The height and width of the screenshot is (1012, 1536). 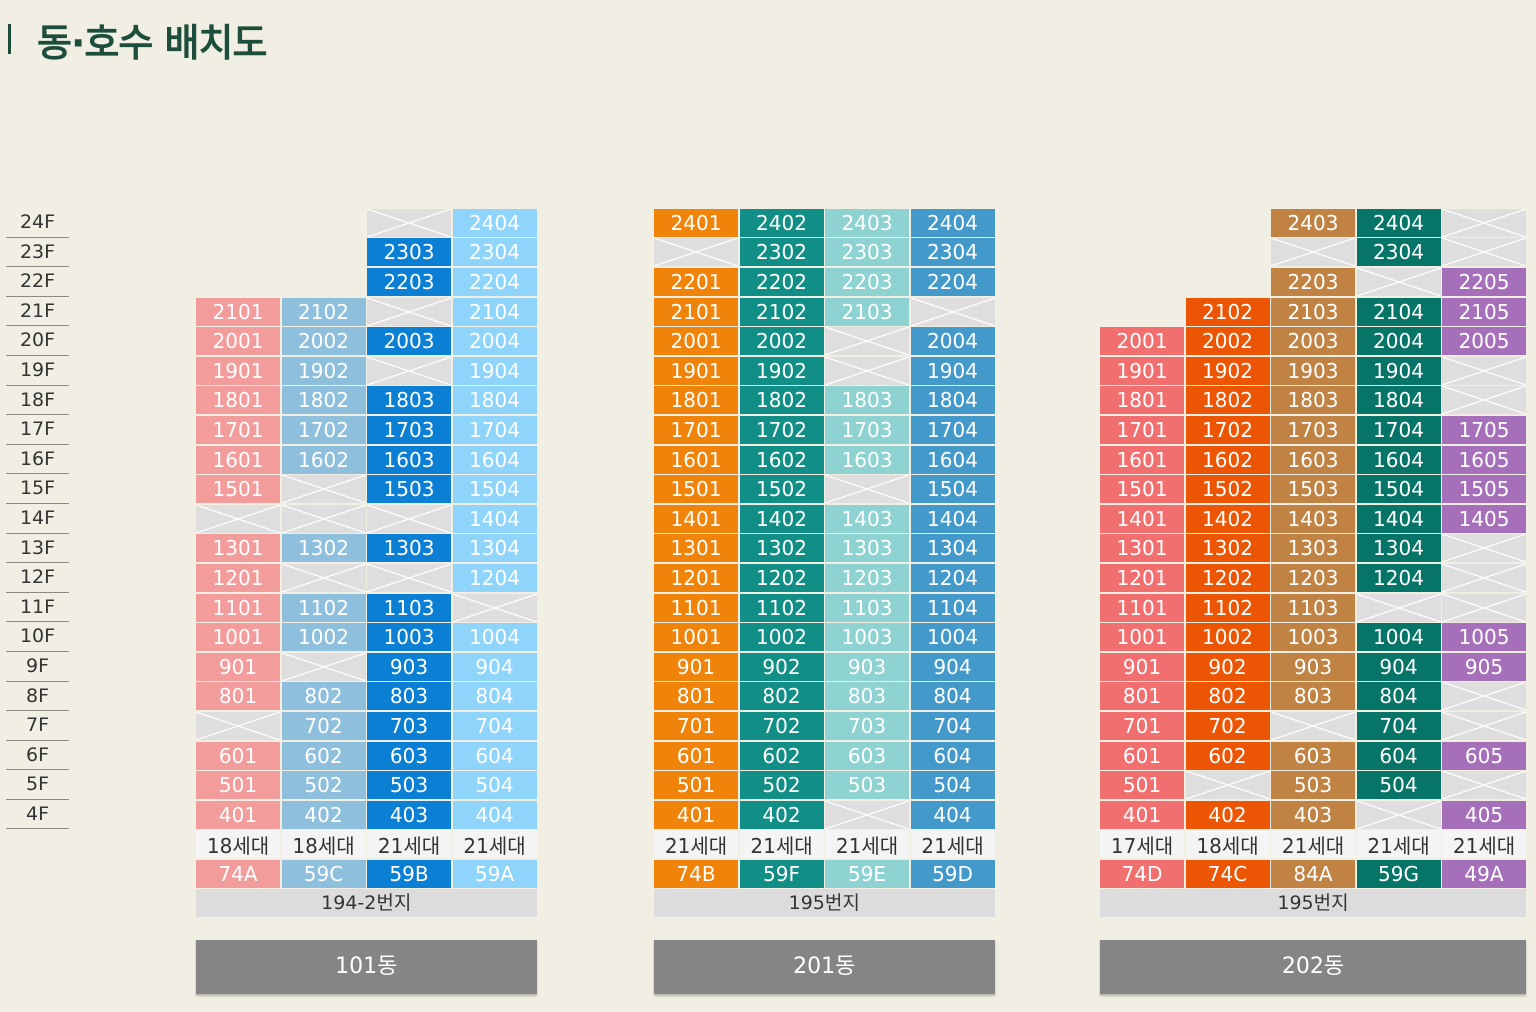 What do you see at coordinates (238, 400) in the screenshot?
I see `unit-cell: 1801` at bounding box center [238, 400].